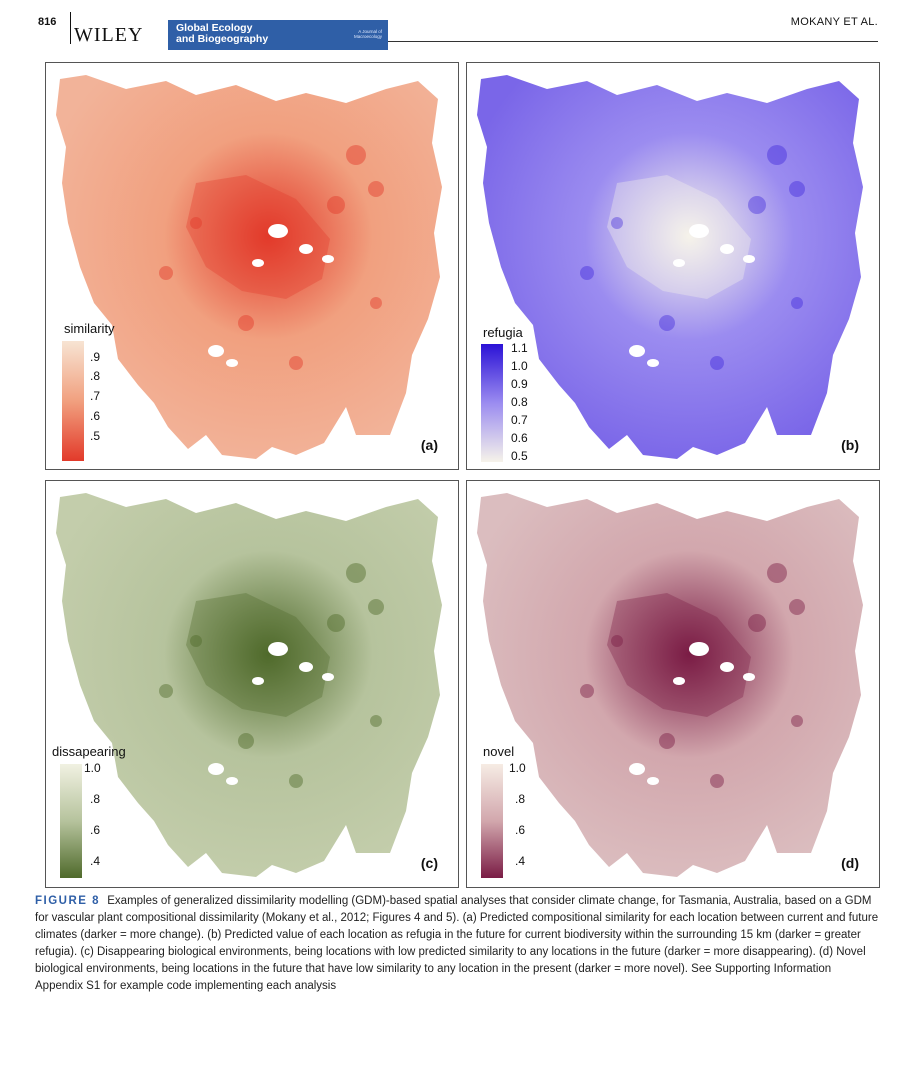  What do you see at coordinates (519, 420) in the screenshot?
I see `legend-tick: 0.7` at bounding box center [519, 420].